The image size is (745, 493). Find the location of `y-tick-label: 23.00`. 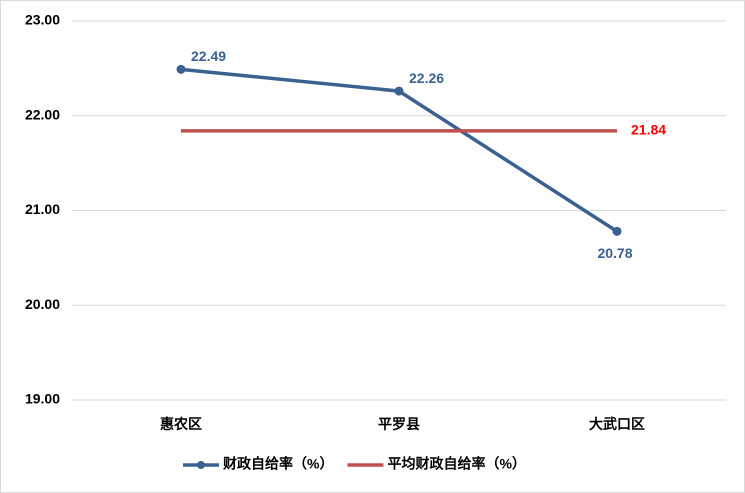

y-tick-label: 23.00 is located at coordinates (42, 20).